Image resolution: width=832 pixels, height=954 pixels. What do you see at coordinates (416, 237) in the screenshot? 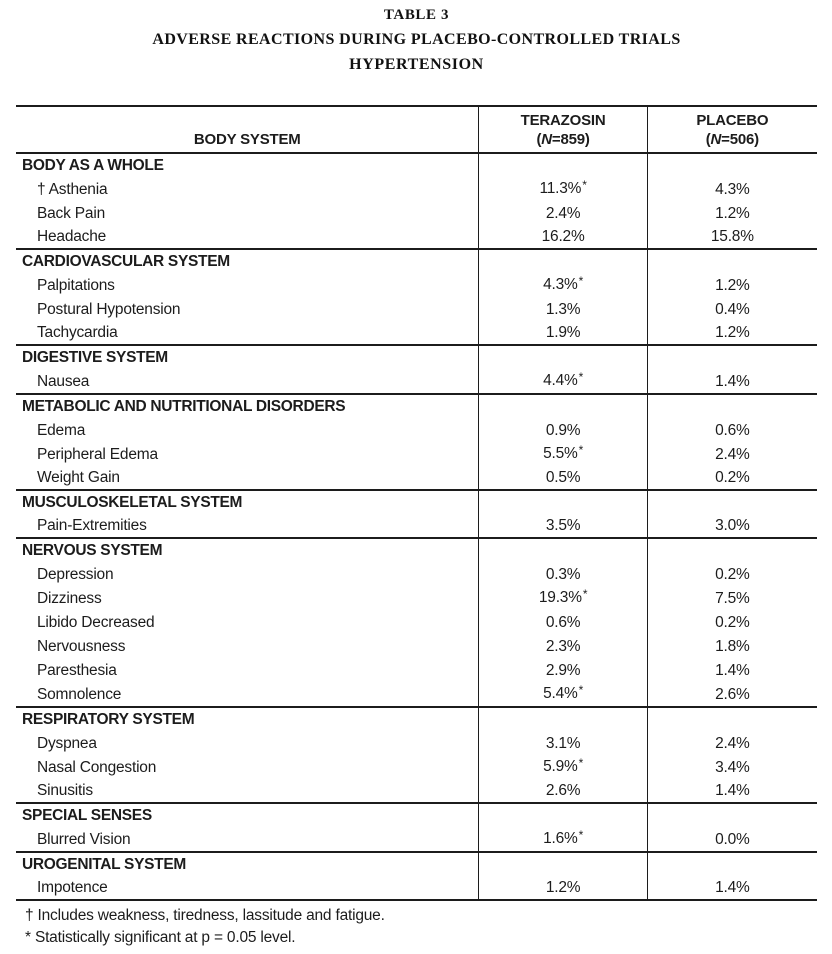
I see `table-row: Headache 16.2% 15.8%` at bounding box center [416, 237].